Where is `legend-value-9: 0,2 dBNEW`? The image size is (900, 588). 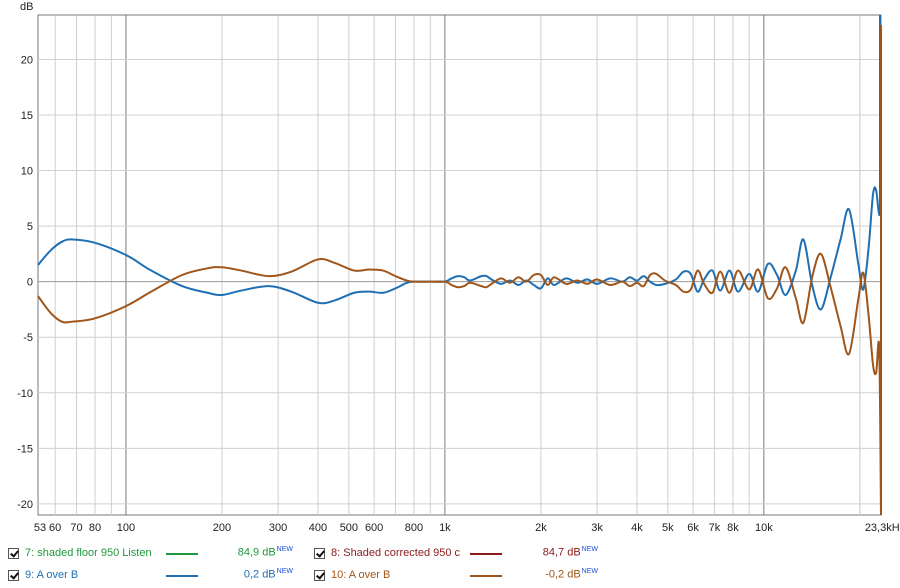
legend-value-9: 0,2 dBNEW is located at coordinates (268, 574).